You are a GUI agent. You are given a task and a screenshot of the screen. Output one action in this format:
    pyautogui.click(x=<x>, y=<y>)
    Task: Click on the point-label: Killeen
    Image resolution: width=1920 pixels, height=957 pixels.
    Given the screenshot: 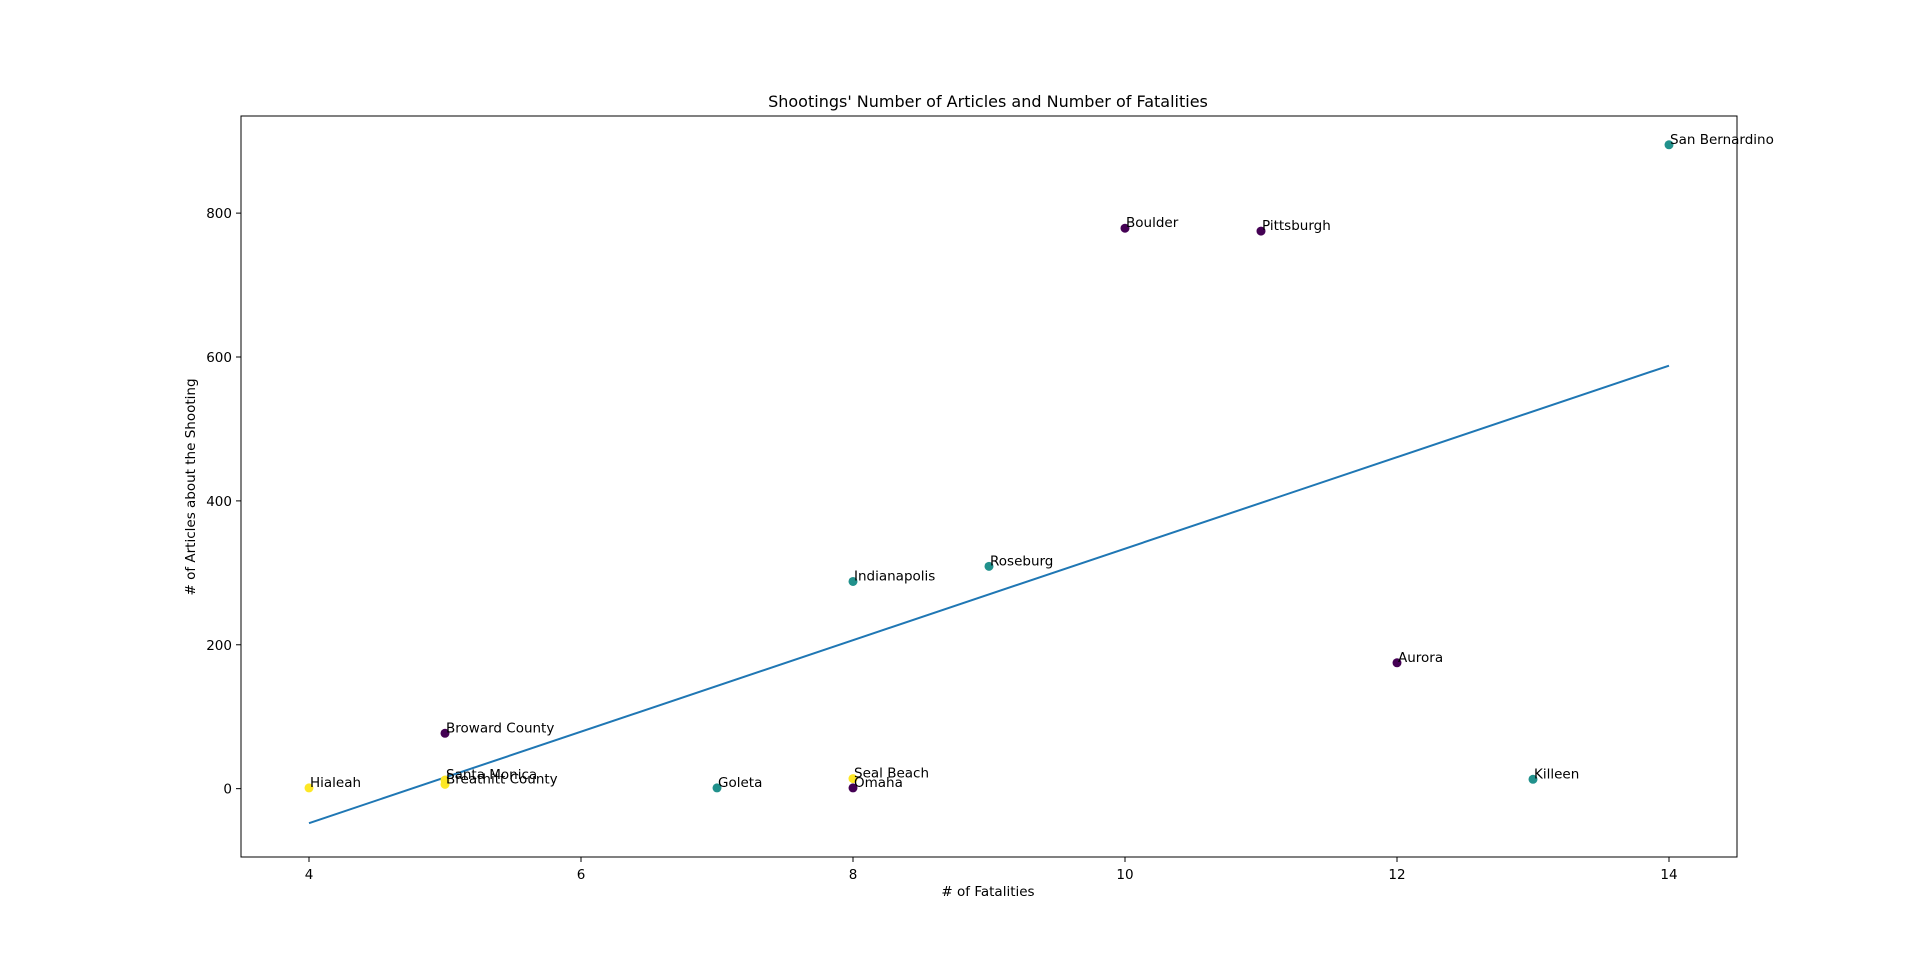 What is the action you would take?
    pyautogui.click(x=1556, y=774)
    